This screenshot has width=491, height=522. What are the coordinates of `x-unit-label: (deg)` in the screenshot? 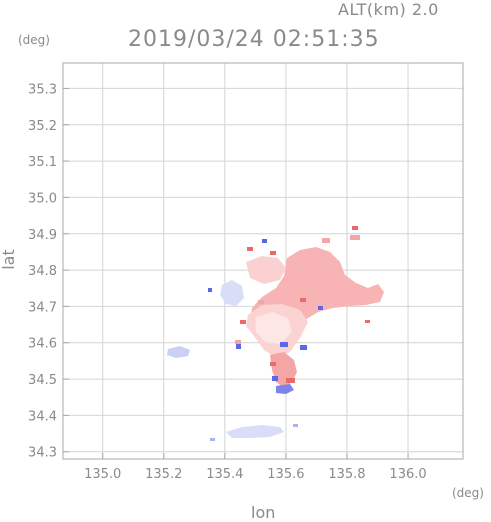 It's located at (468, 493).